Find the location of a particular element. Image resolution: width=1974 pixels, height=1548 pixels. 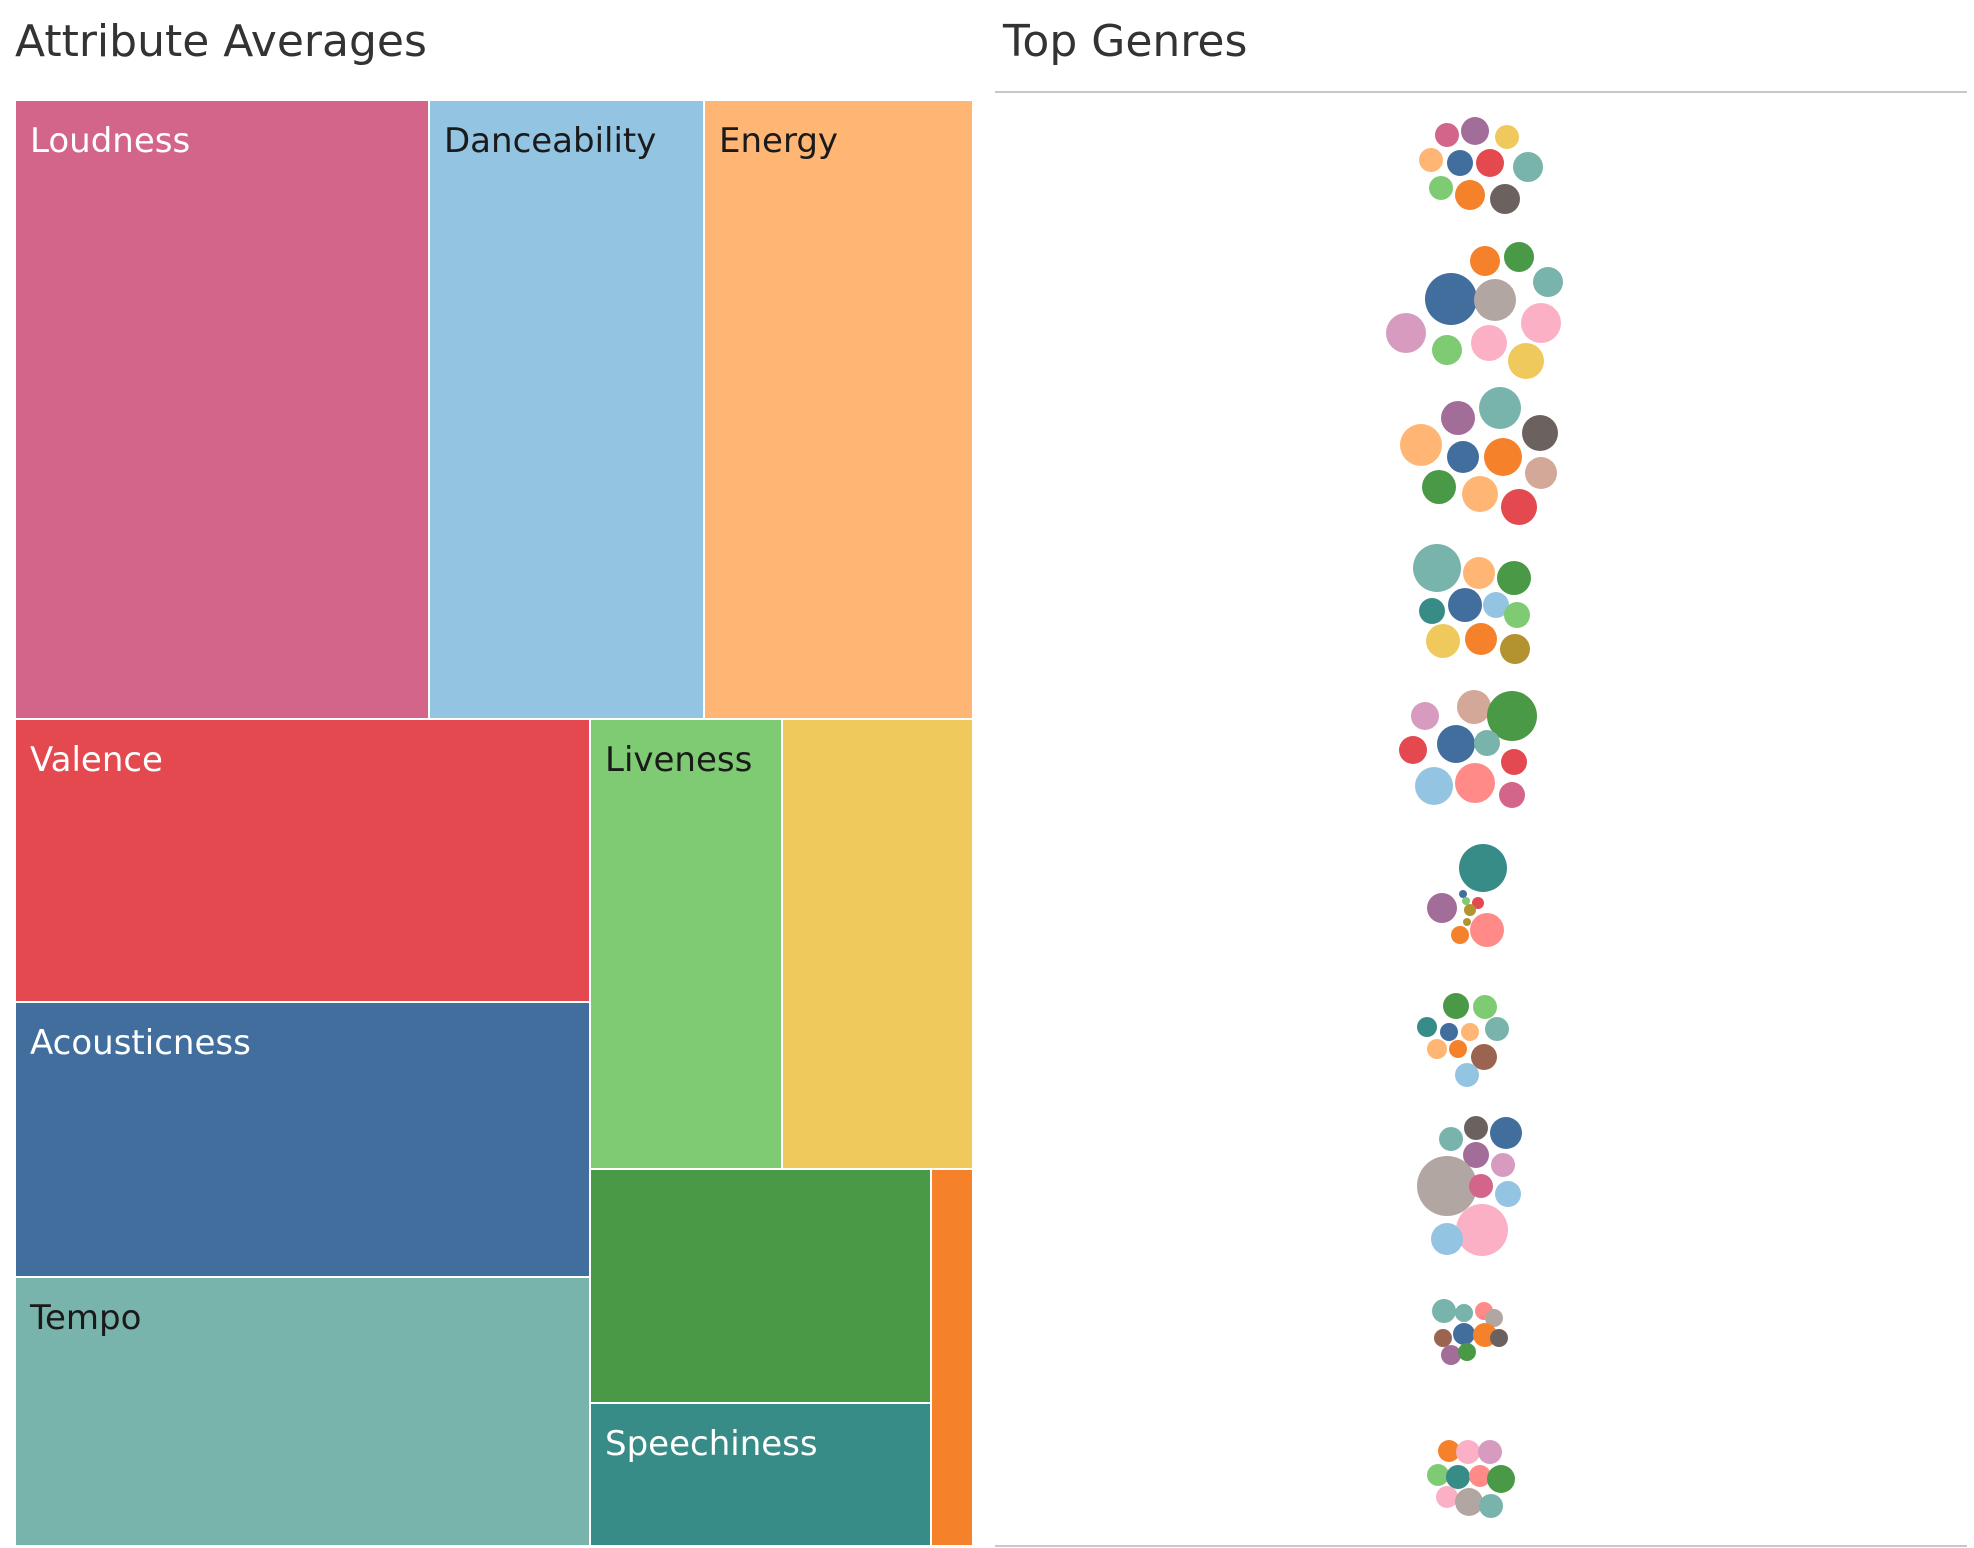

treemap-tile-acousticness: Acousticness is located at coordinates (302, 1139).